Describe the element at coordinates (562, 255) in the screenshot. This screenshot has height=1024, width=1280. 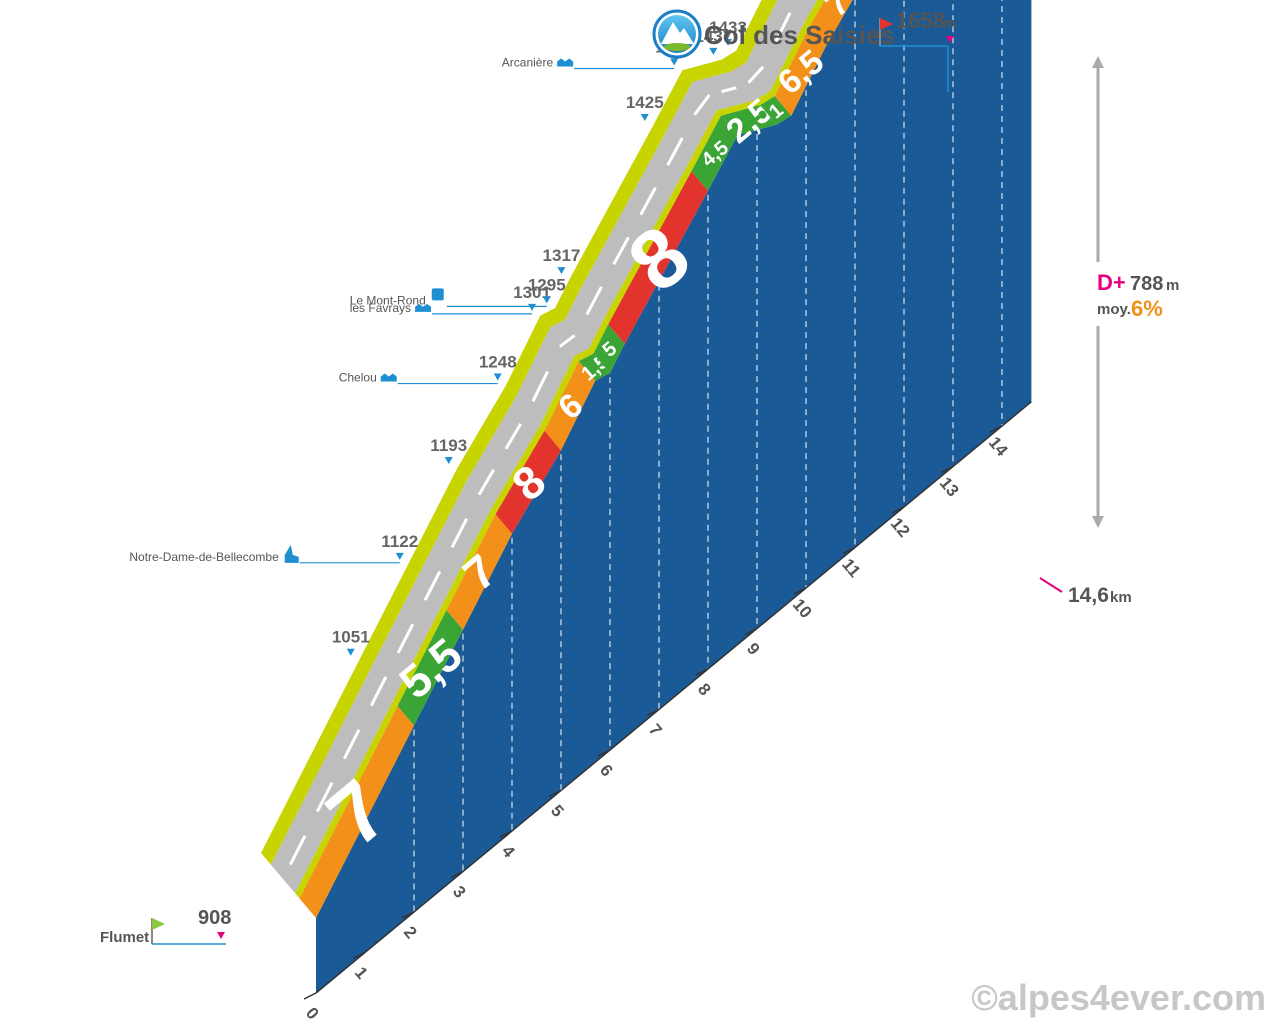
I see `altitude-marker-label: 1317` at that location.